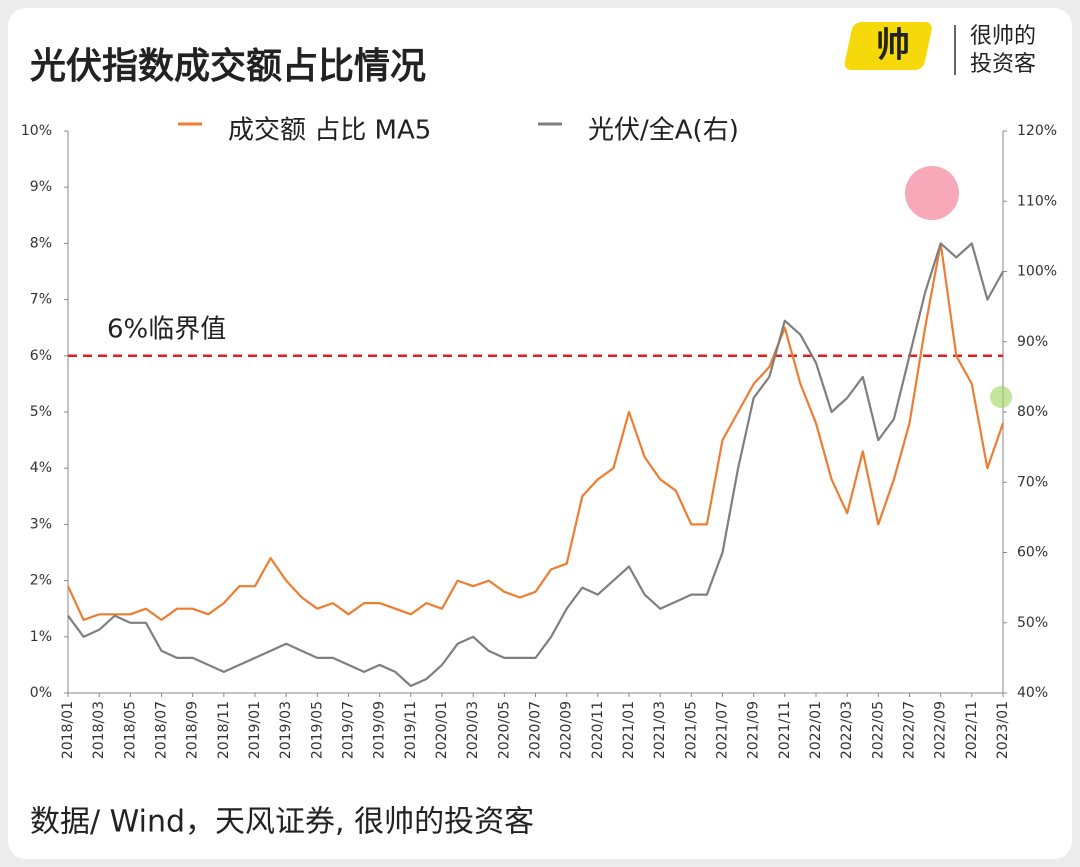 The width and height of the screenshot is (1080, 867). Describe the element at coordinates (162, 730) in the screenshot. I see `x-tick-label: 2018/07` at that location.